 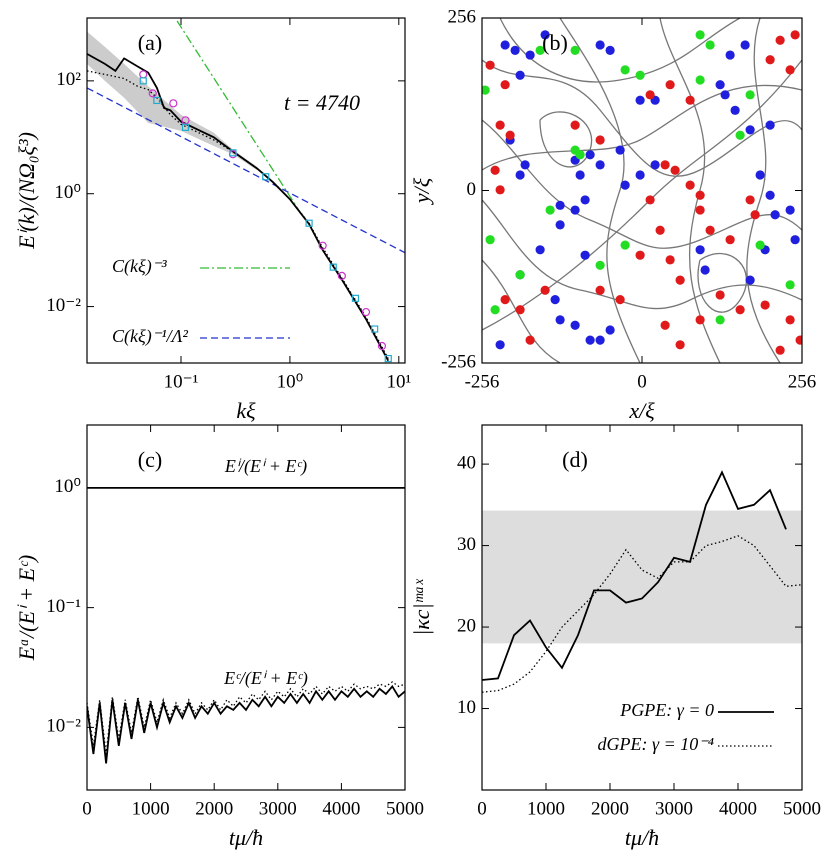 I want to click on y-axis-label: y/ξ, so click(x=421, y=191).